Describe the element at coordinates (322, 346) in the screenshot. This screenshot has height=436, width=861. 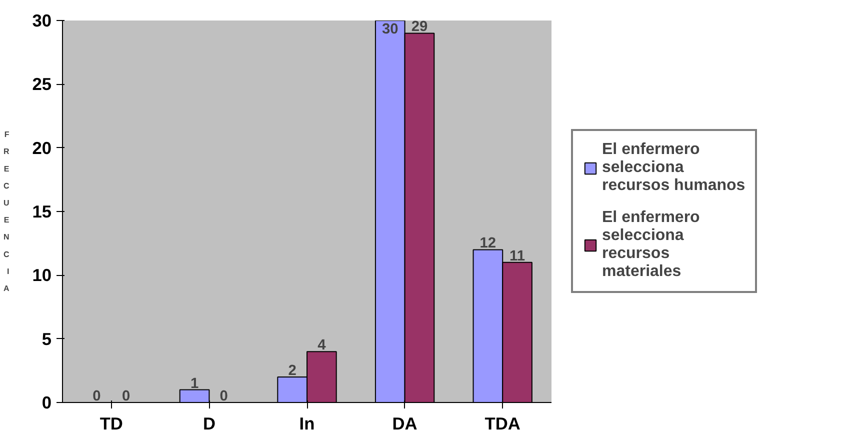
I see `data-label: 4` at that location.